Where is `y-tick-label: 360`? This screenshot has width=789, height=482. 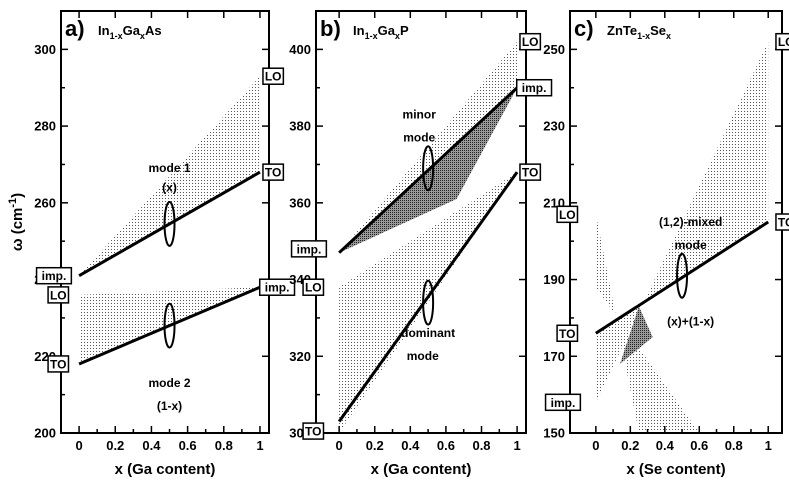
y-tick-label: 360 is located at coordinates (300, 202).